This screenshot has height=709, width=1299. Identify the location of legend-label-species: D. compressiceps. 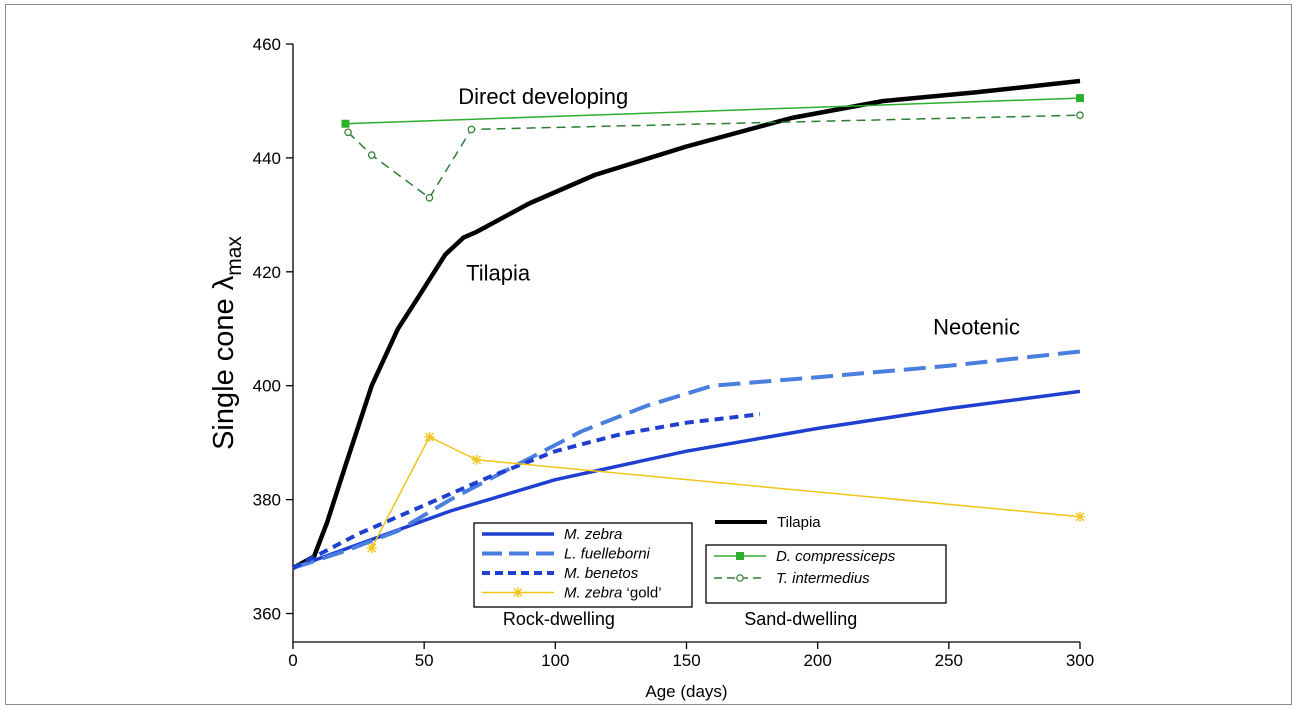
(836, 556).